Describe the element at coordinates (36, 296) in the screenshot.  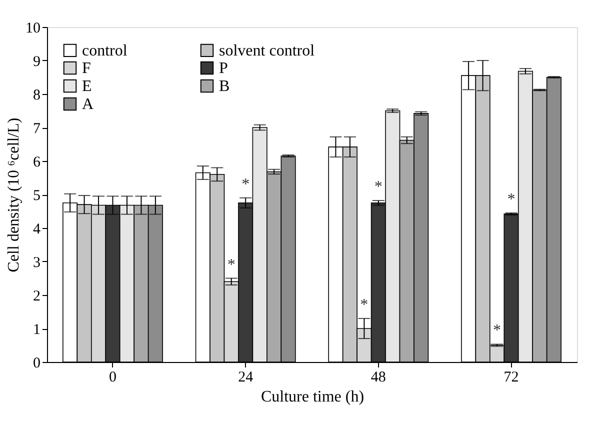
I see `y-tick-label: 2` at that location.